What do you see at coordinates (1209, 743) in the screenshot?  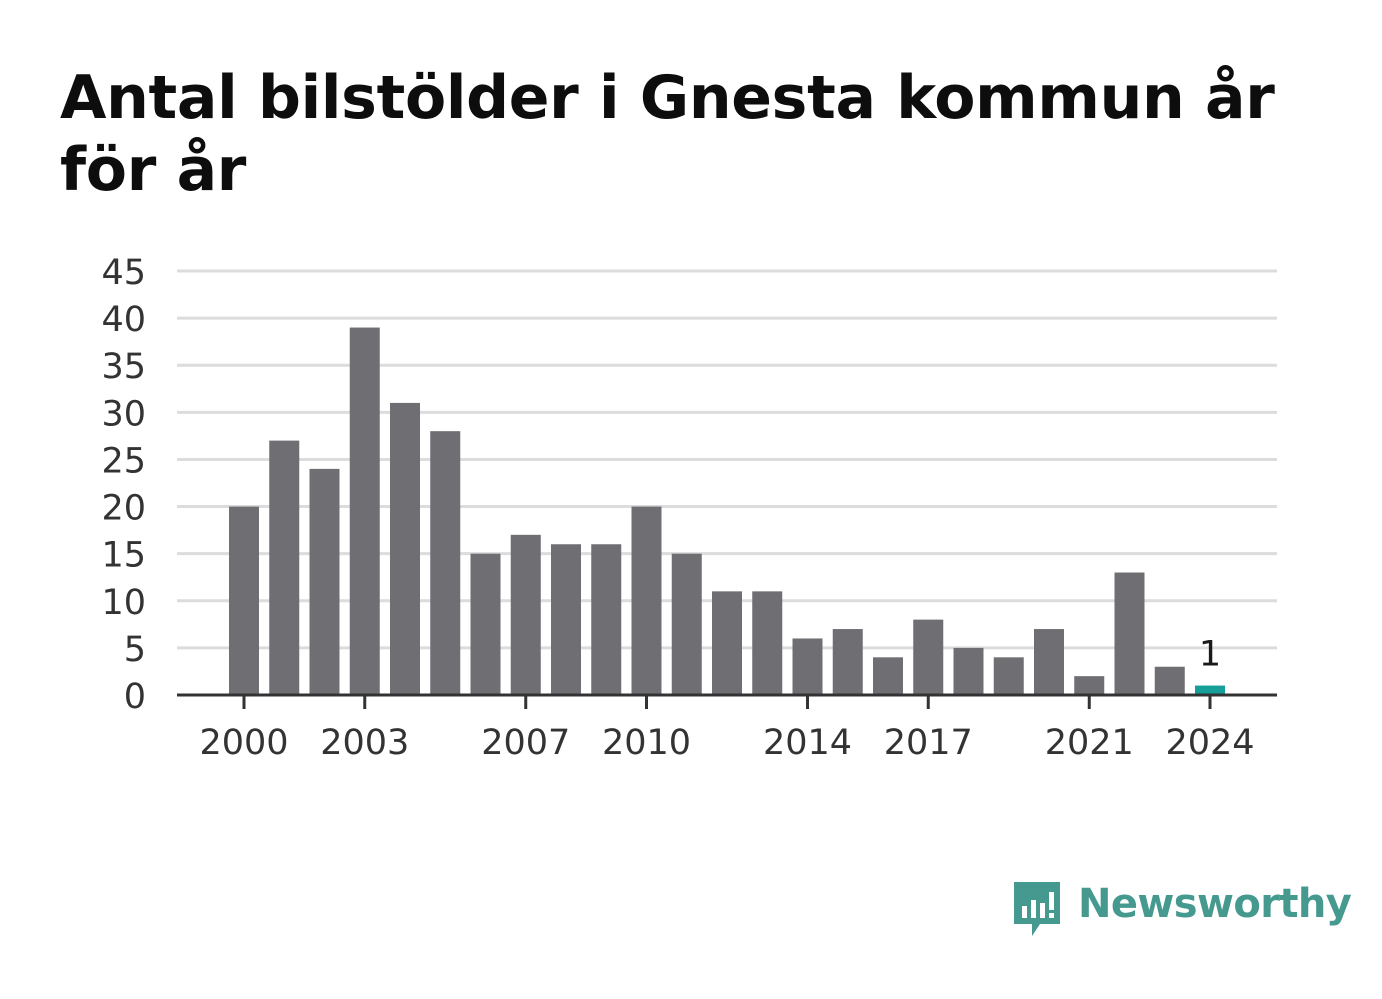 I see `x-tick-label: 2024` at bounding box center [1209, 743].